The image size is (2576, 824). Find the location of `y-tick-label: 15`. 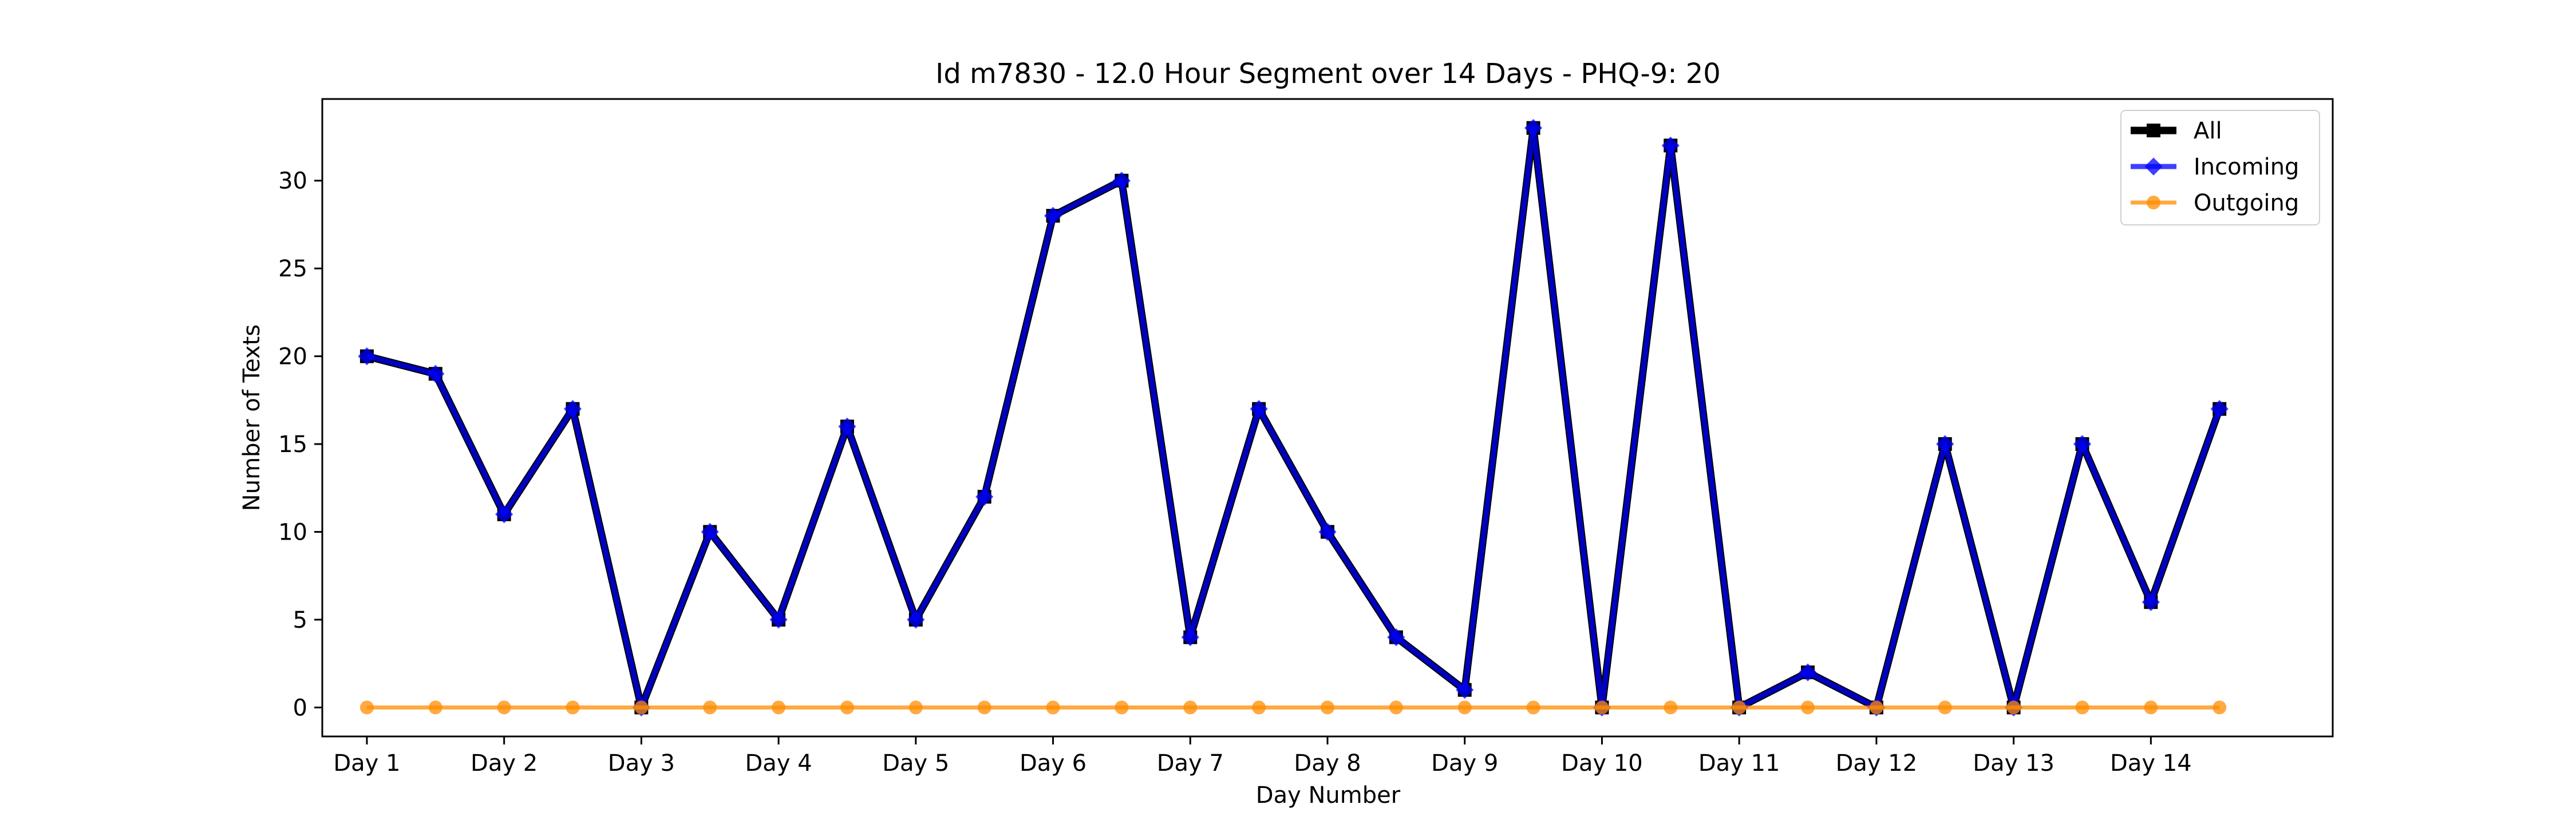

y-tick-label: 15 is located at coordinates (292, 444).